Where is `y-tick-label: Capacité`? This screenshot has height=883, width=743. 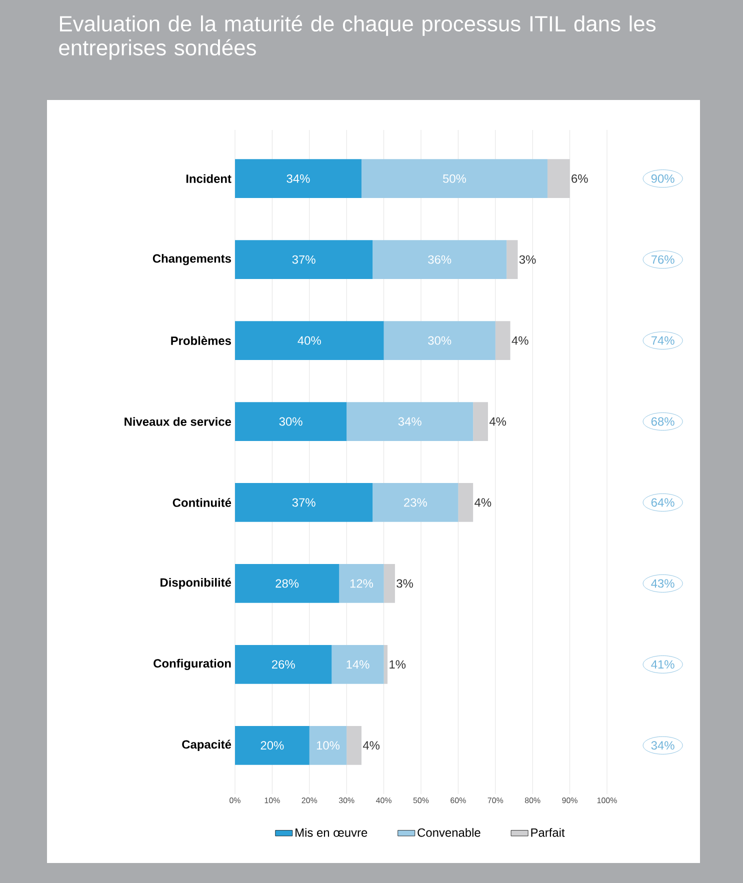 y-tick-label: Capacité is located at coordinates (207, 746).